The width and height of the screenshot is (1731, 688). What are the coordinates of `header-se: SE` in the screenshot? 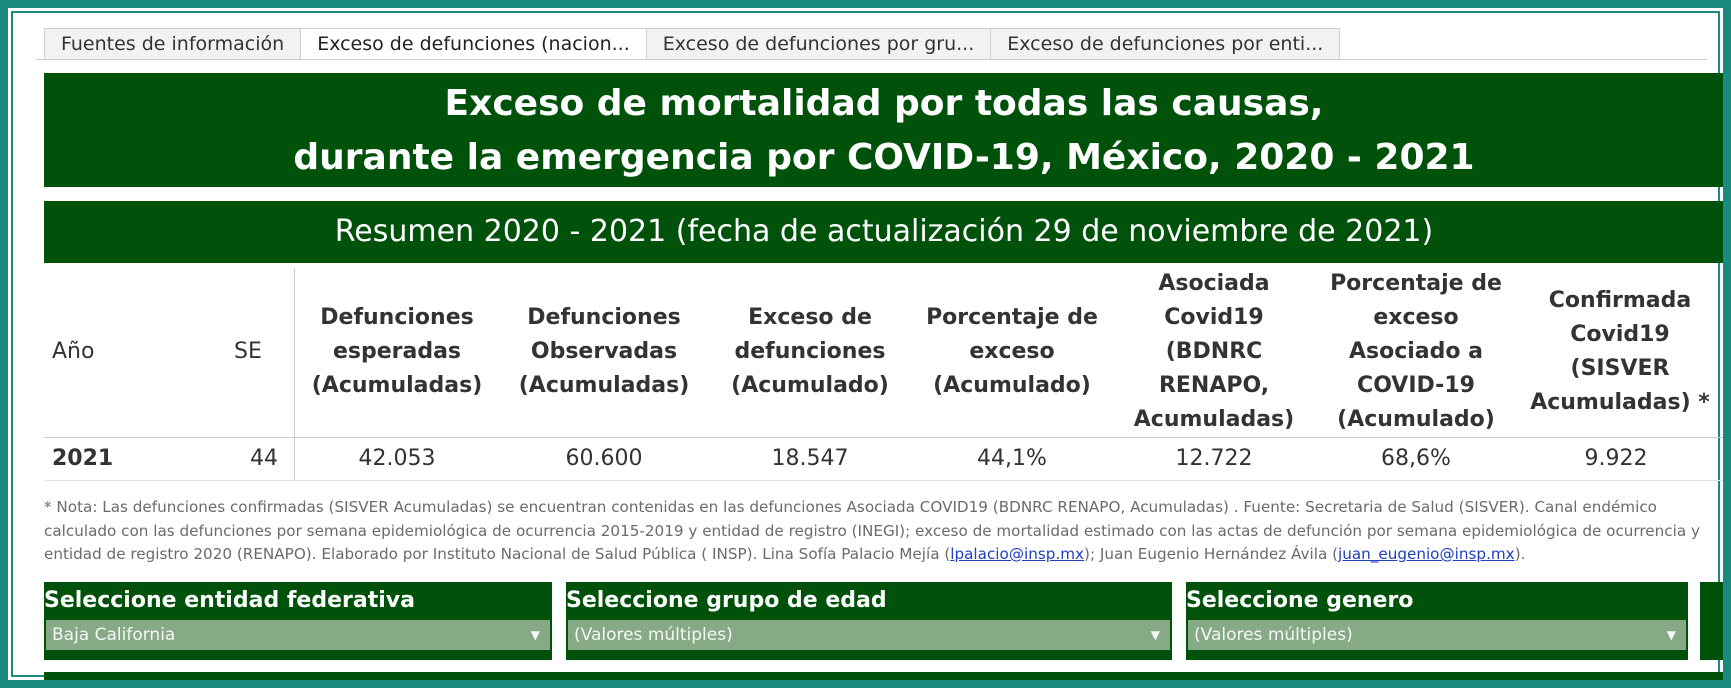 It's located at (248, 351).